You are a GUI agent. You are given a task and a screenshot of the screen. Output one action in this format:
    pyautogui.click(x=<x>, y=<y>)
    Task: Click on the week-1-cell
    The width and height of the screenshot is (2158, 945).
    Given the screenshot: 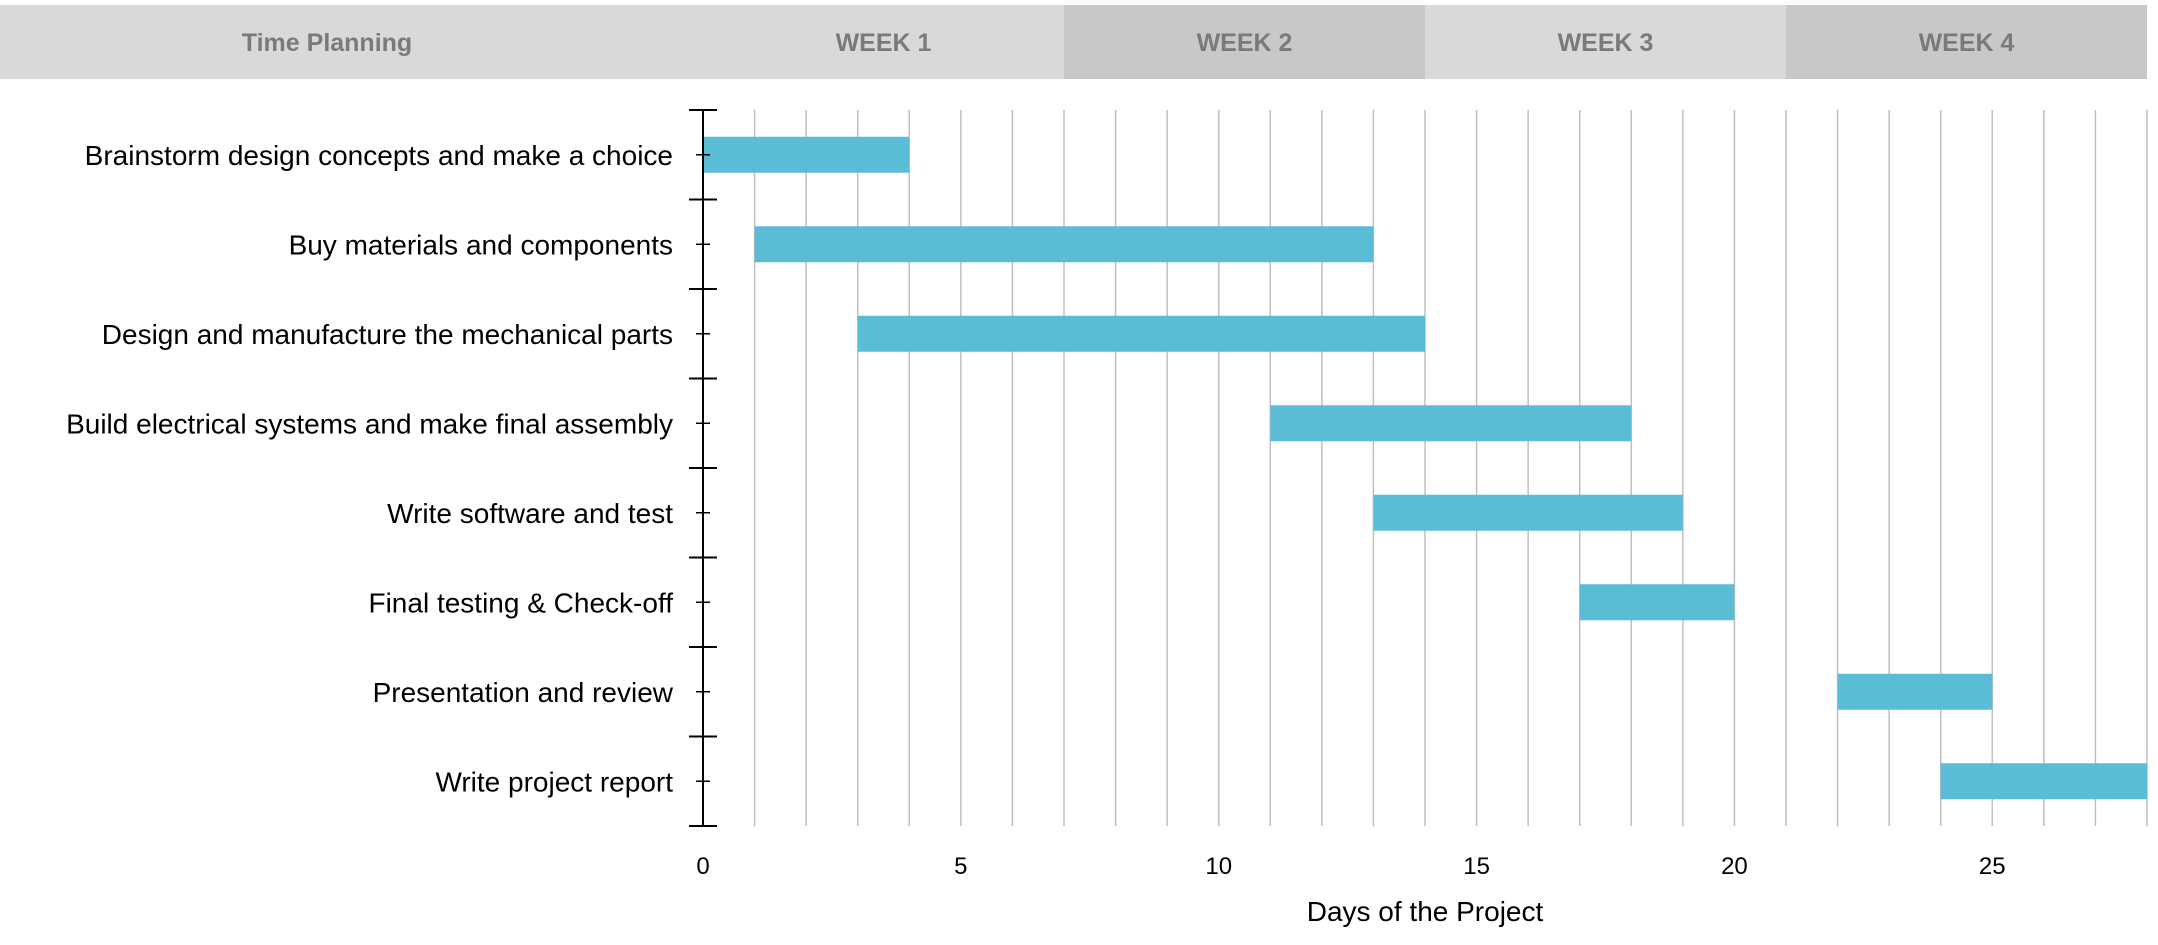 What is the action you would take?
    pyautogui.click(x=883, y=42)
    